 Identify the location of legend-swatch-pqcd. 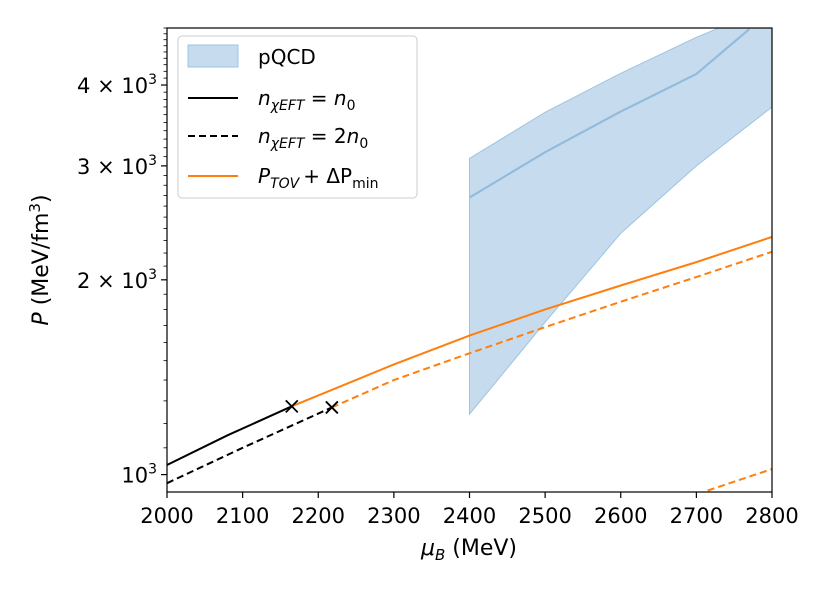
(213, 56).